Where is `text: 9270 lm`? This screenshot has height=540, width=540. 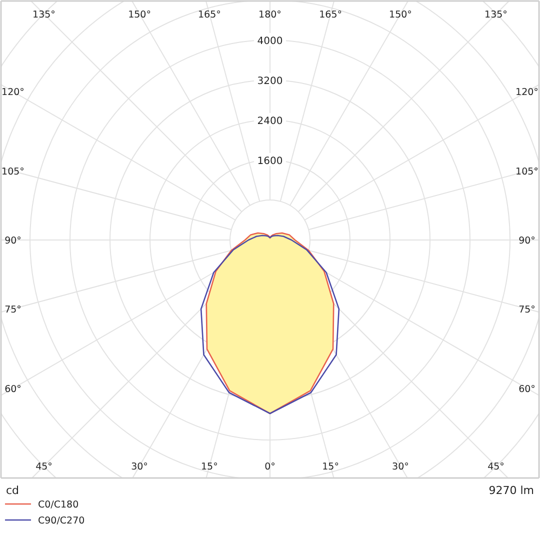 text: 9270 lm is located at coordinates (511, 490).